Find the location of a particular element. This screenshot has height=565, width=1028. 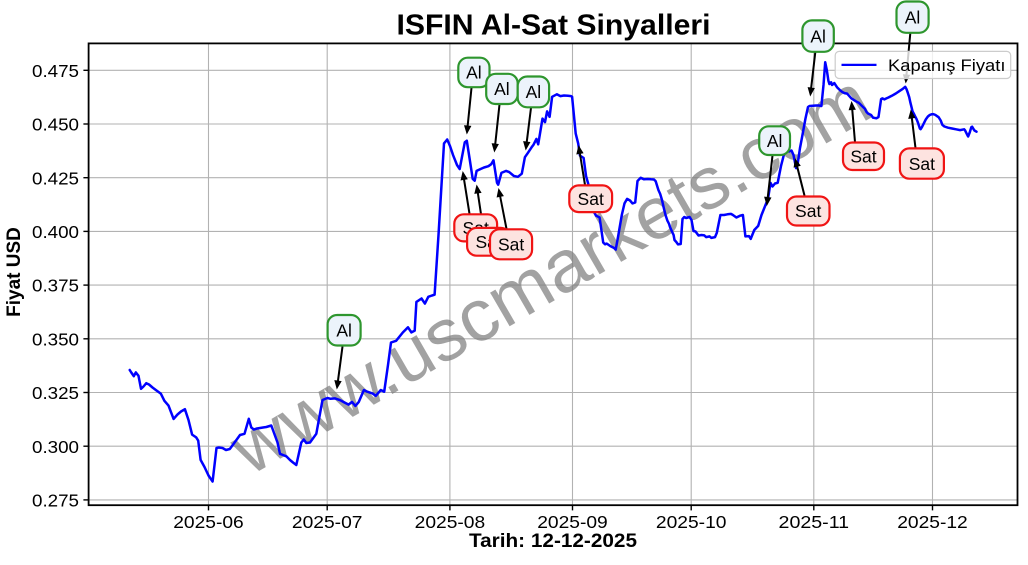

svg-text: 0.325 is located at coordinates (55, 393).